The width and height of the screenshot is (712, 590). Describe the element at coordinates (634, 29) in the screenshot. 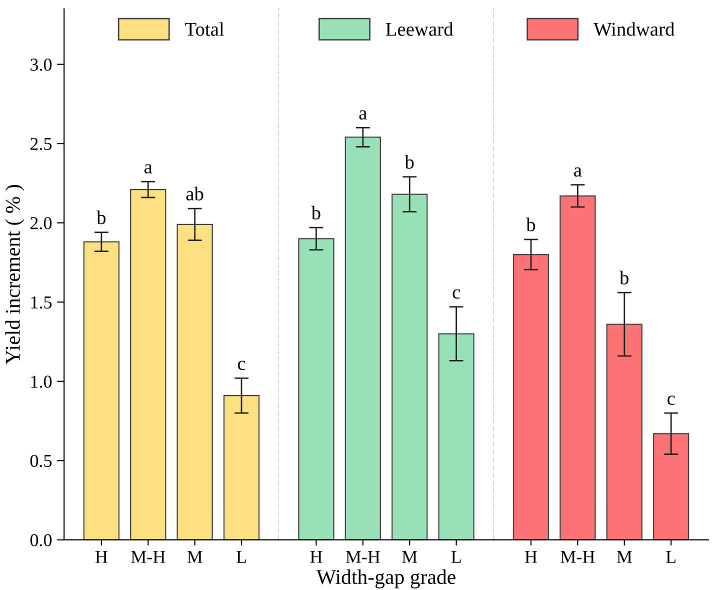

I see `legend-label: Windward` at that location.